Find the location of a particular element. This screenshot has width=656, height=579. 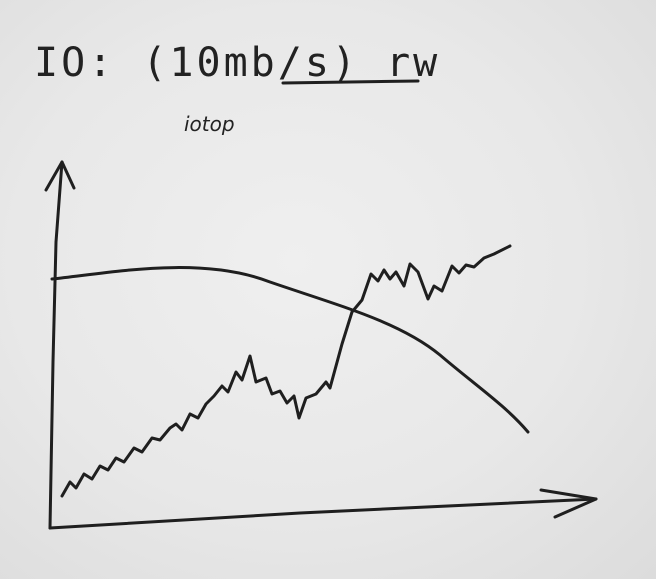

x-axis is located at coordinates (323, 513).